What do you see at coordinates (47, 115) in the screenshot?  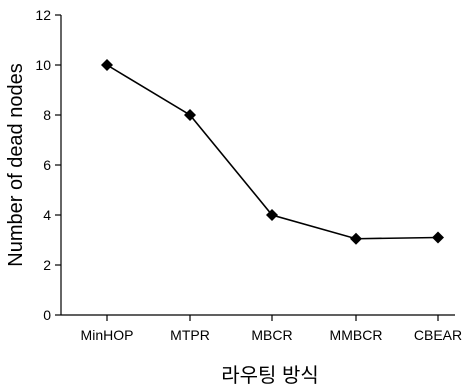 I see `y-tick-label: 8` at bounding box center [47, 115].